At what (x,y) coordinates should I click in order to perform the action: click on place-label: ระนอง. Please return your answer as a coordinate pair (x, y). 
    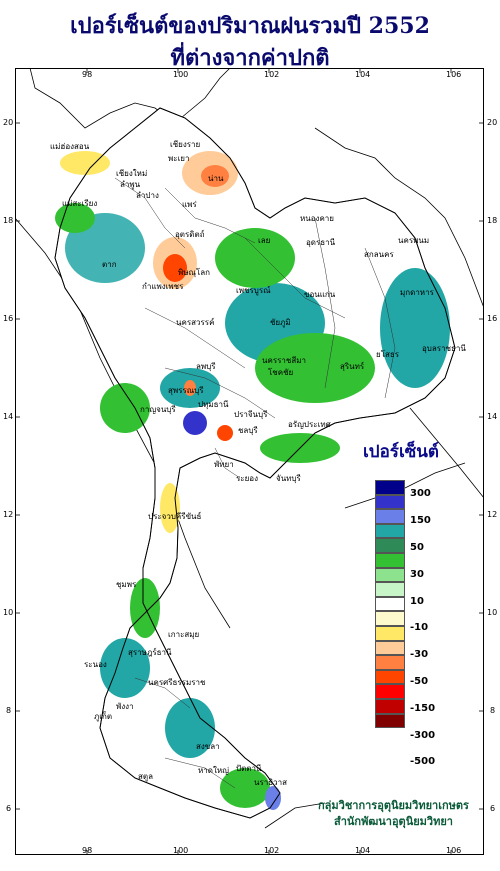
    Looking at the image, I should click on (95, 664).